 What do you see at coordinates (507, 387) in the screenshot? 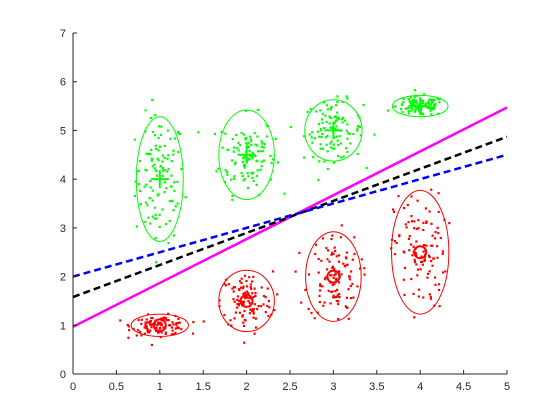
I see `x-tick-label: 5` at bounding box center [507, 387].